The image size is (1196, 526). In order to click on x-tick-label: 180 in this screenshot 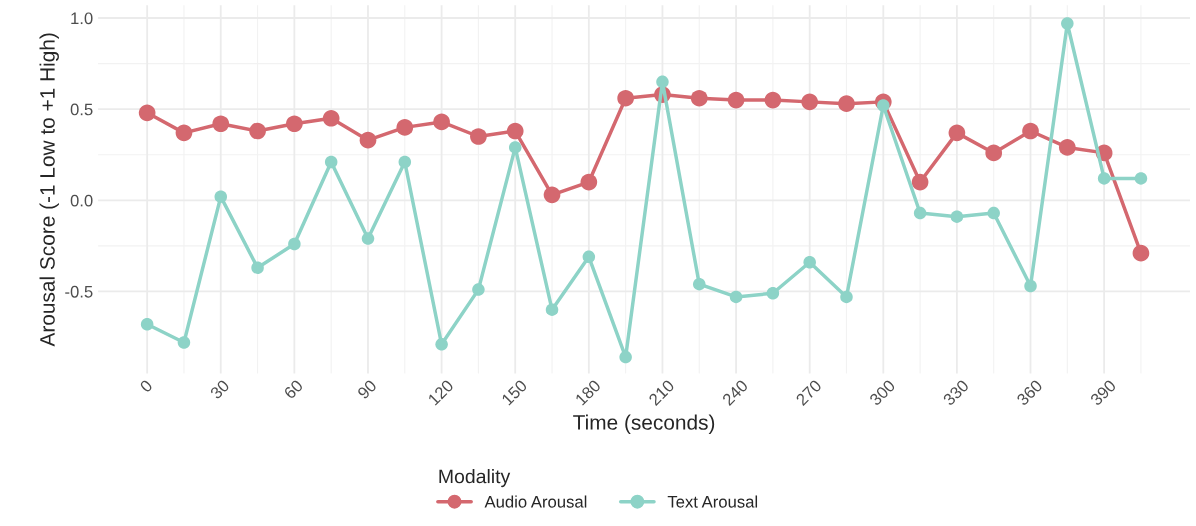, I will do `click(588, 392)`.